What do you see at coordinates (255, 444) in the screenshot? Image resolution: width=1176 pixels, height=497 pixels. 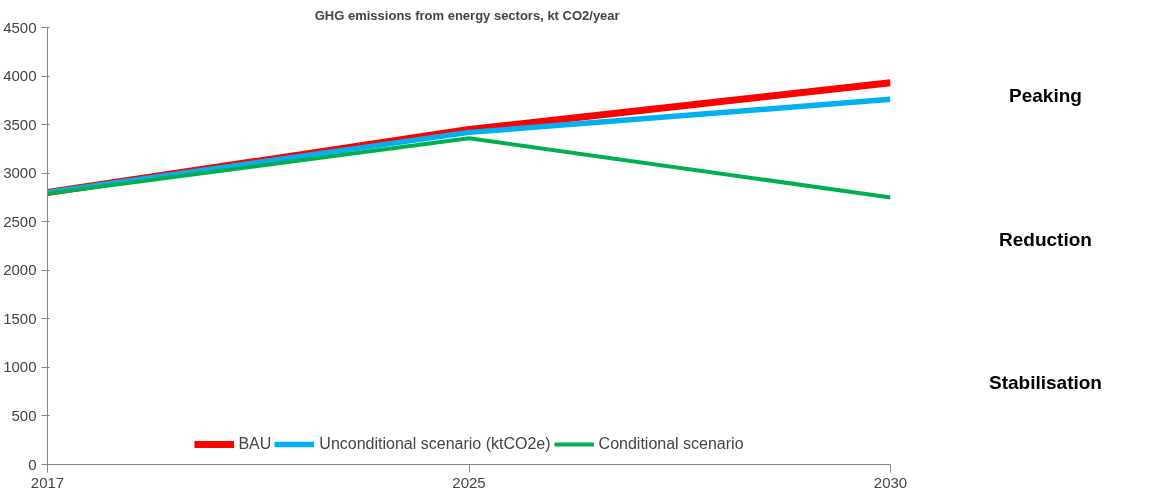 I see `legend-label: BAU` at bounding box center [255, 444].